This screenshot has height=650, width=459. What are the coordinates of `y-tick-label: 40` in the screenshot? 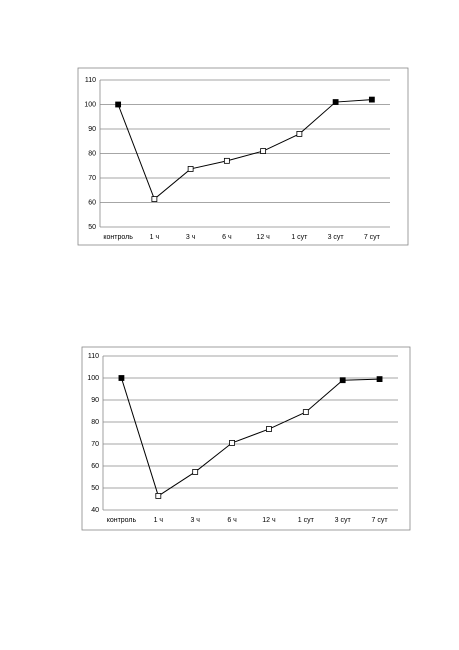 It's located at (95, 510).